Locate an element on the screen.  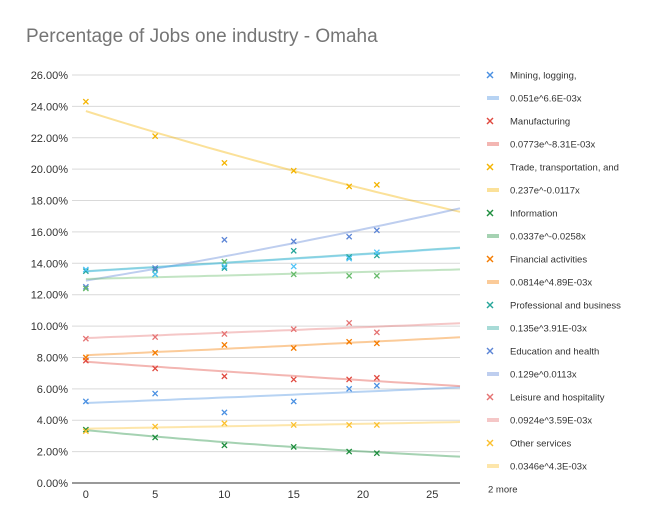
x-tick-label: 25 is located at coordinates (432, 495).